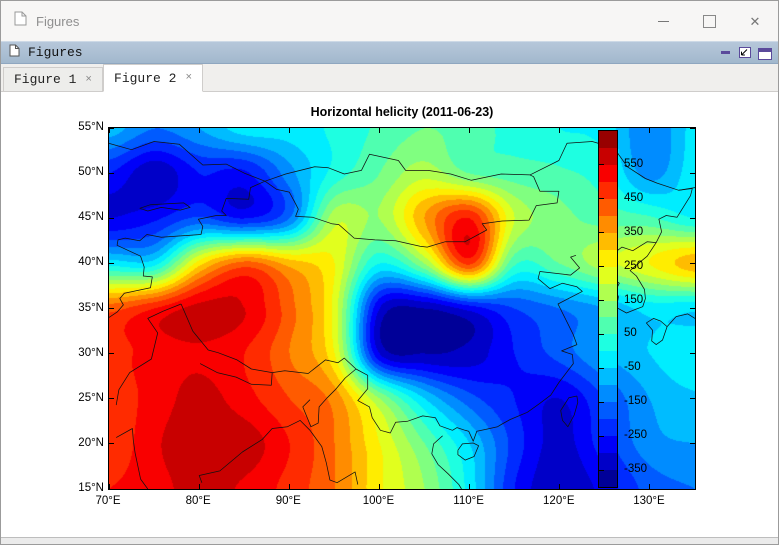  What do you see at coordinates (680, 320) in the screenshot?
I see `map-outline-honshu-coast` at bounding box center [680, 320].